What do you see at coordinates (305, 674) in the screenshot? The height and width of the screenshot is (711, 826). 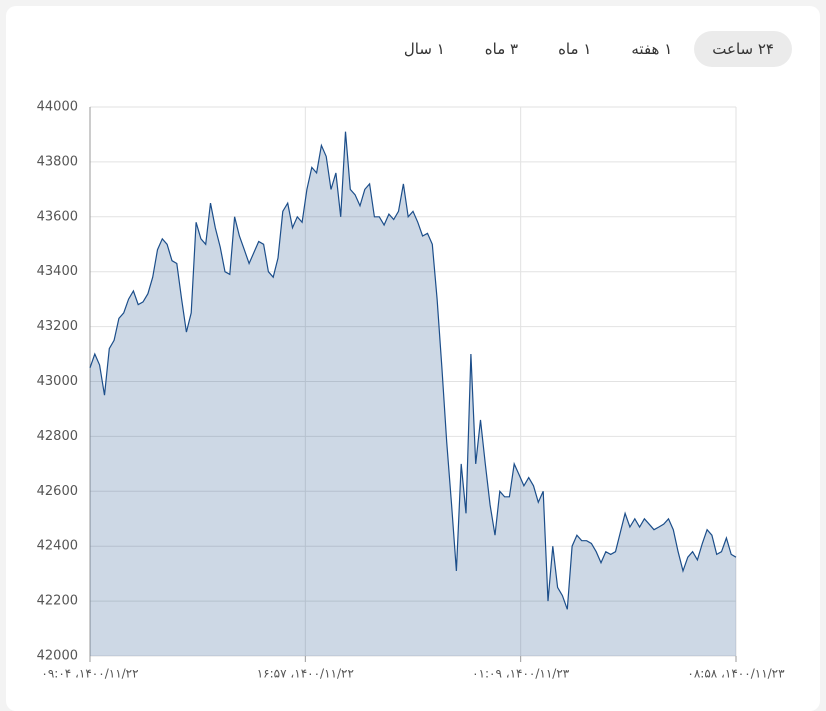 I see `x-tick-label: ۱۶:۵۷ ،۱۴۰۰/۱۱/۲۲` at bounding box center [305, 674].